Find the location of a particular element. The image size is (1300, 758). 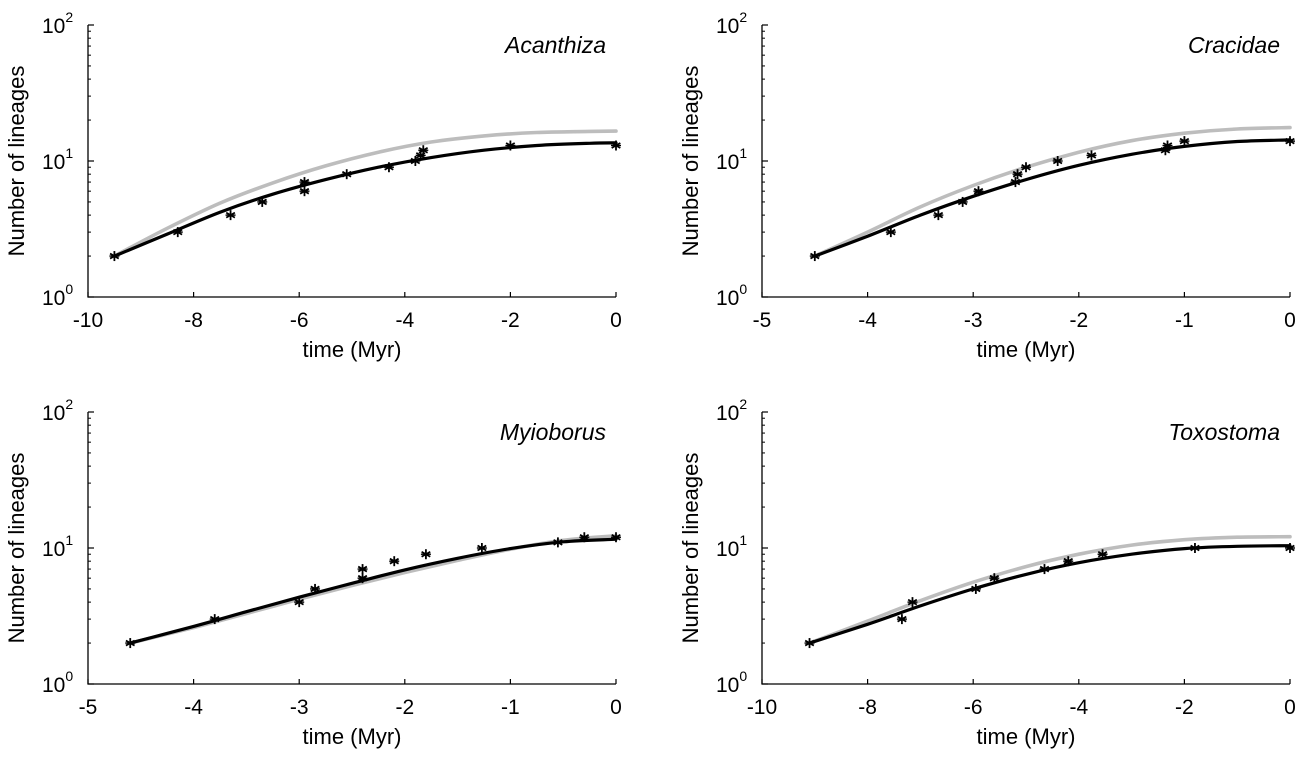

x-tick-label: -8 is located at coordinates (867, 707).